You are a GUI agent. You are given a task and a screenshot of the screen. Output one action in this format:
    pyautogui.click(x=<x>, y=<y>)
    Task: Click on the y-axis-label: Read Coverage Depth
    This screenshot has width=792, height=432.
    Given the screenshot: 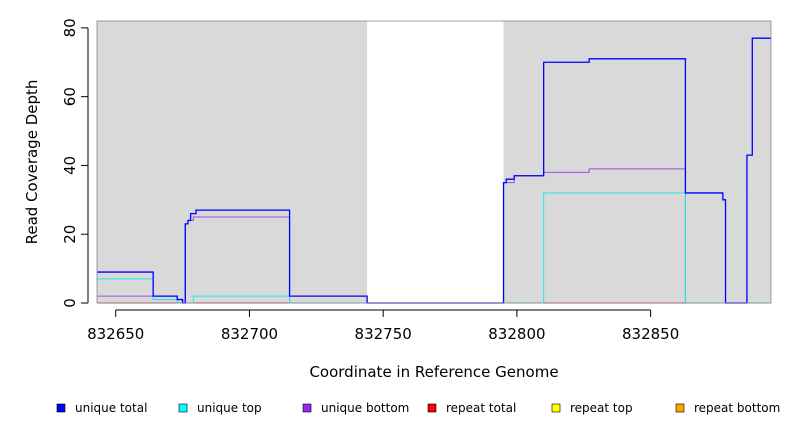 What is the action you would take?
    pyautogui.click(x=32, y=162)
    